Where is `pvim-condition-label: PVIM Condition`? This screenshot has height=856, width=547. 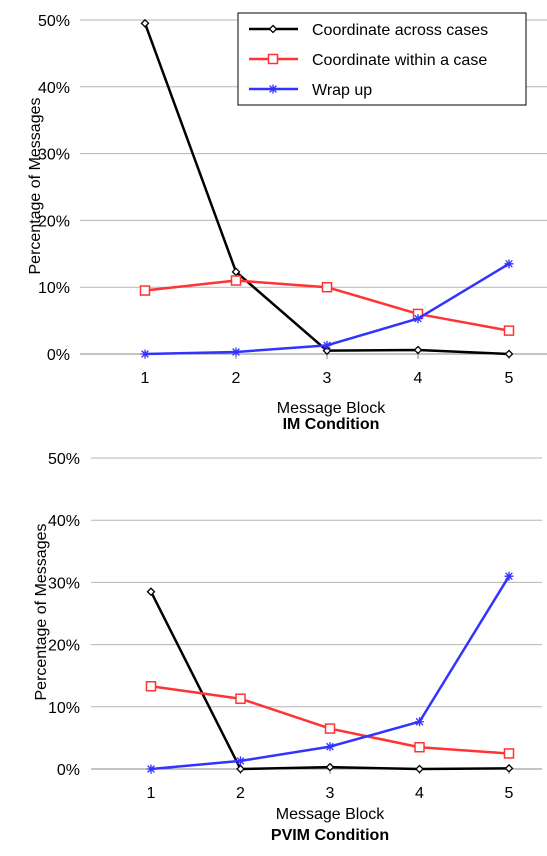 pvim-condition-label: PVIM Condition is located at coordinates (330, 835).